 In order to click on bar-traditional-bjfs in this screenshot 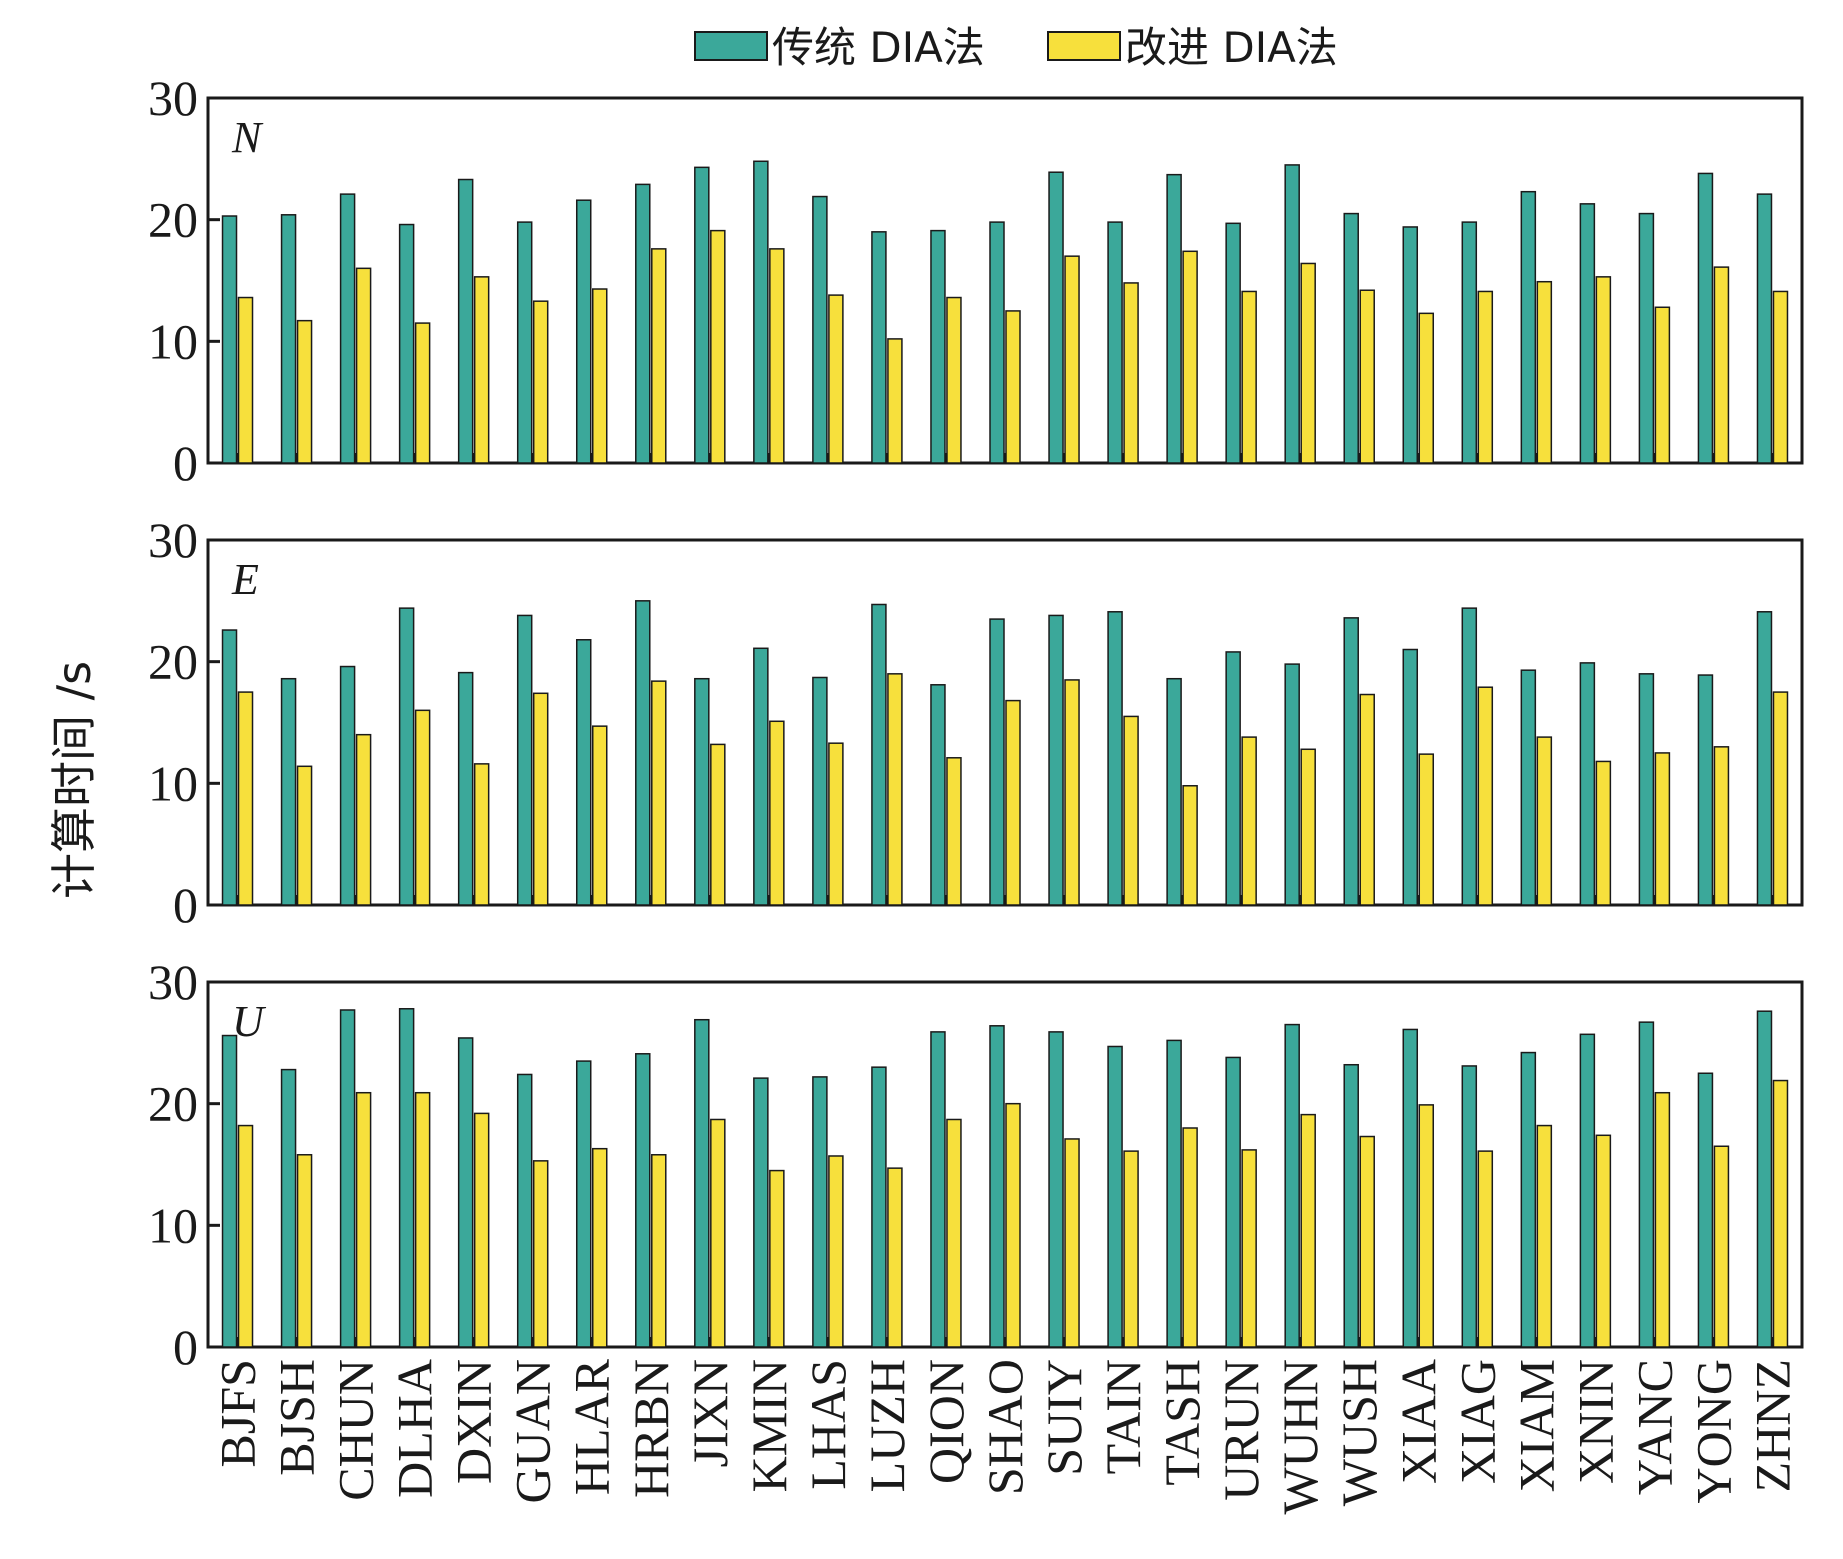, I will do `click(229, 339)`.